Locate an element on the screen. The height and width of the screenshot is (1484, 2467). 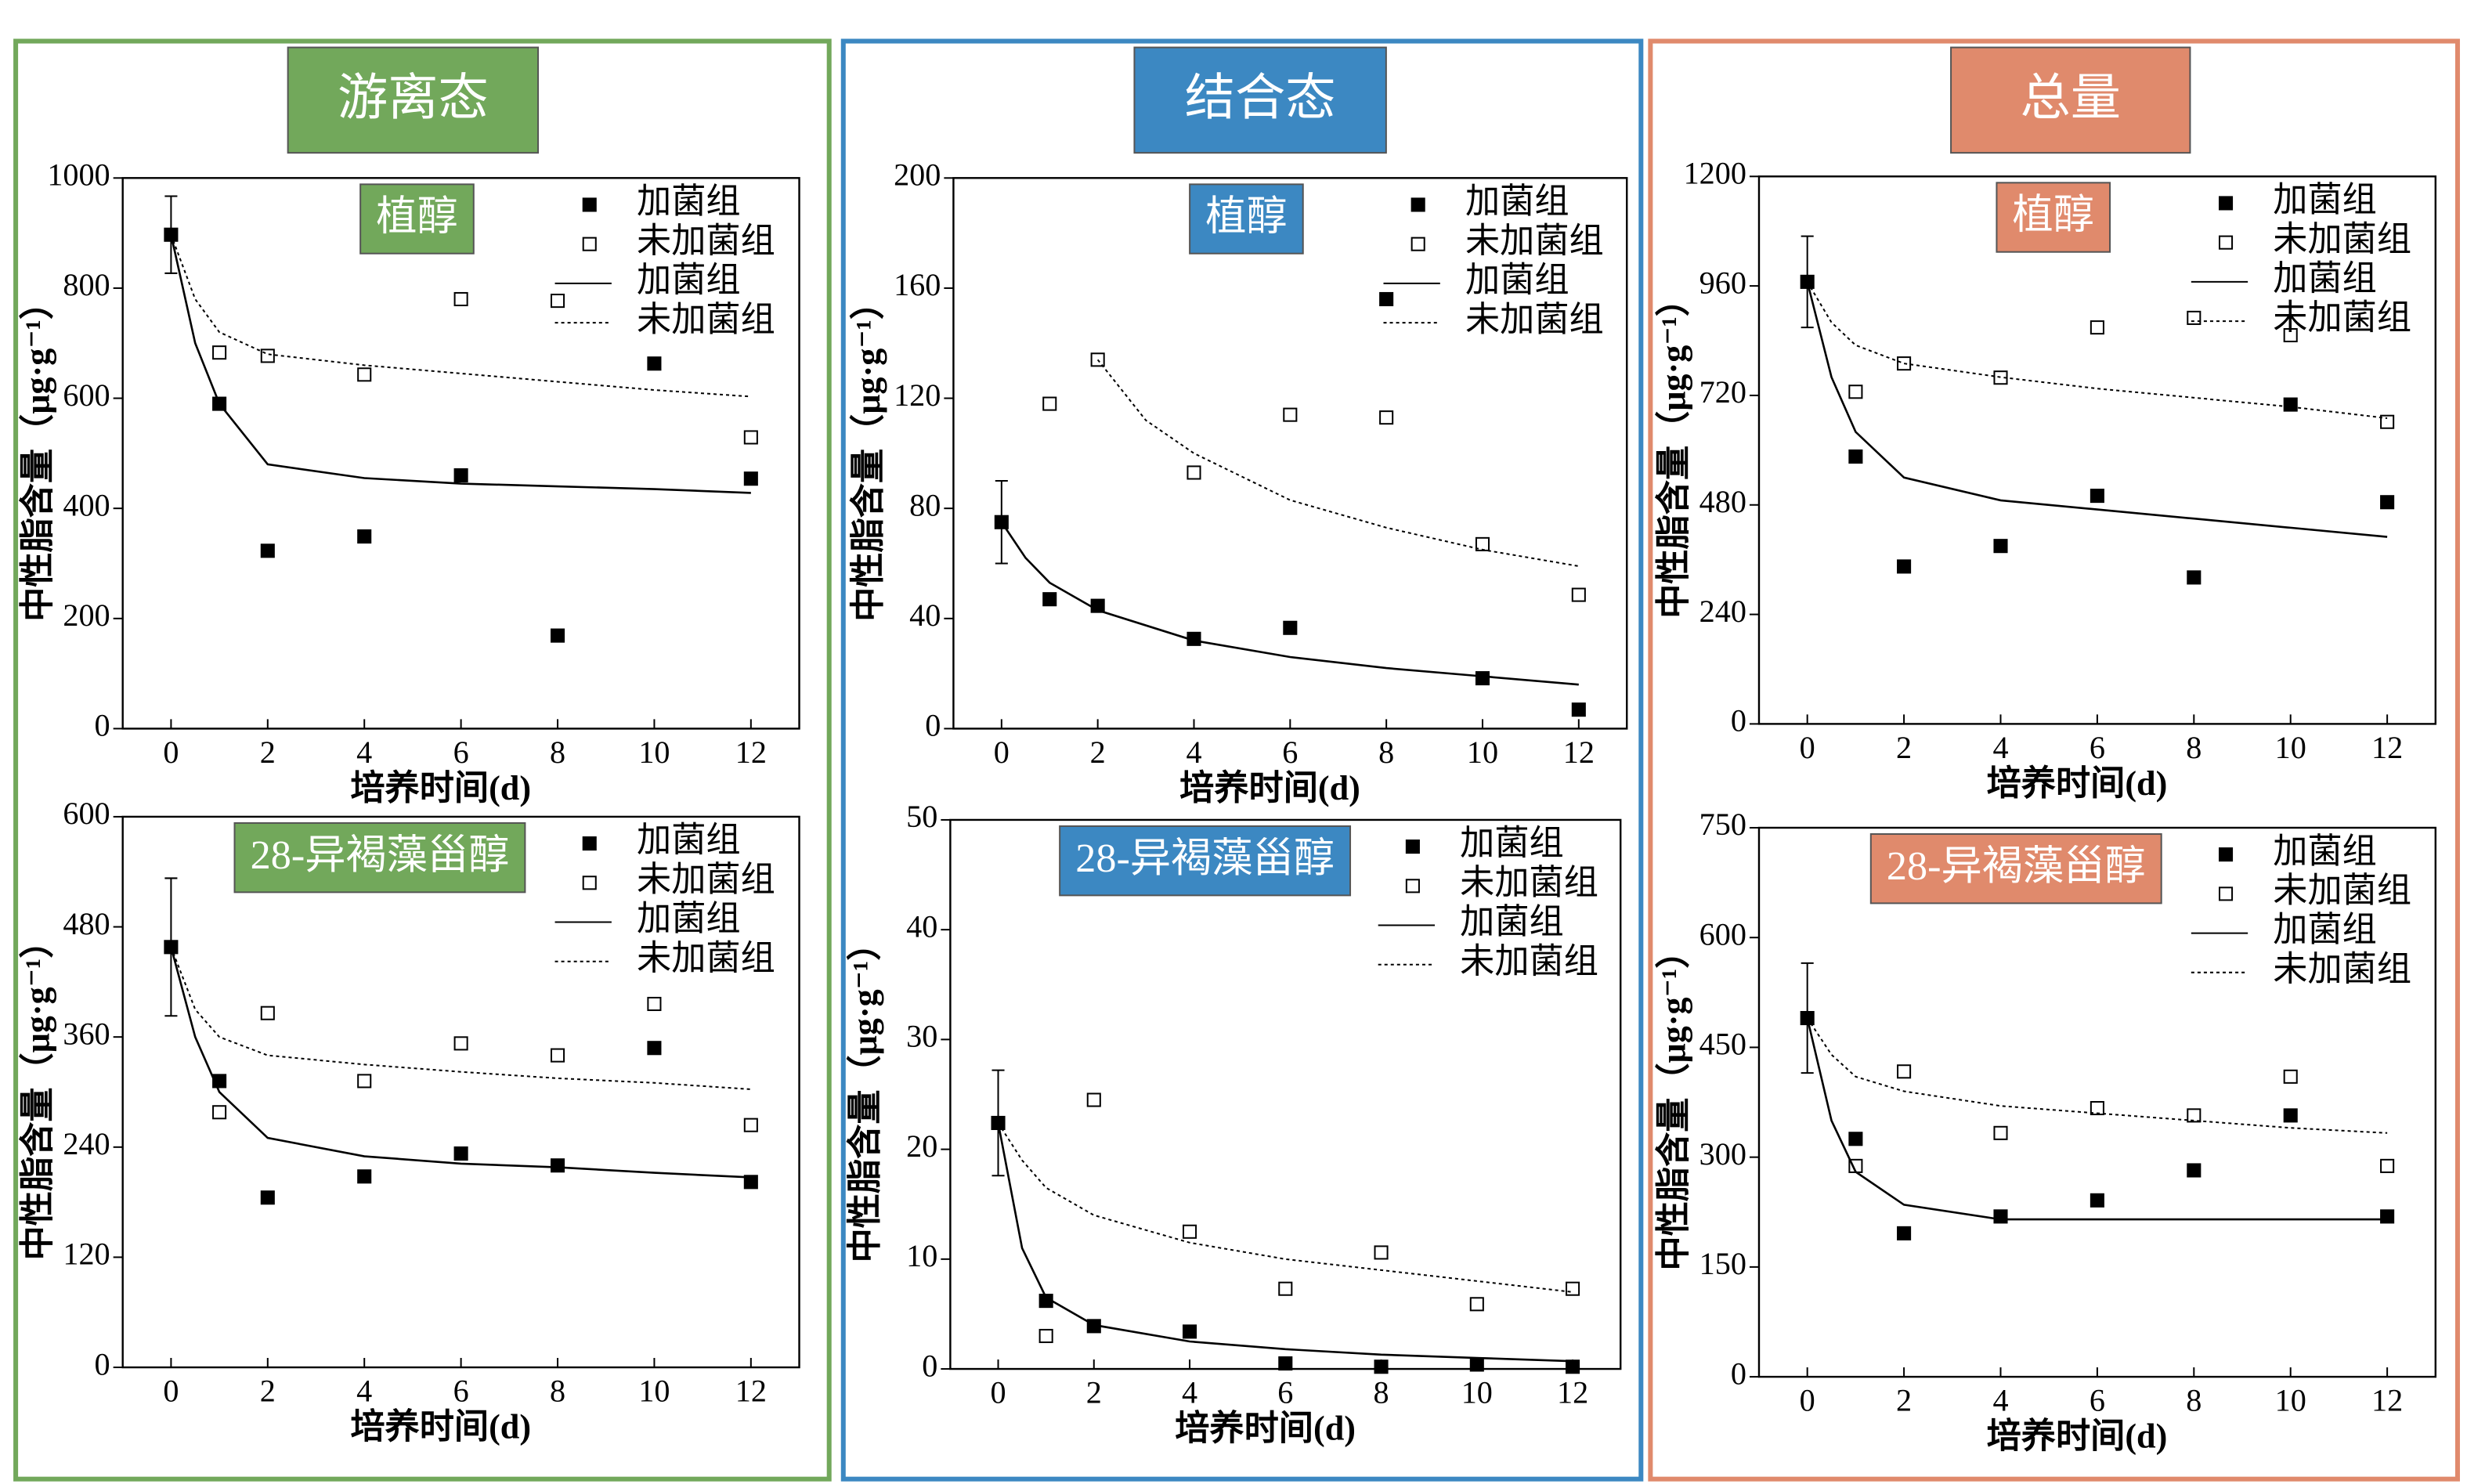
y-tick-label: 480 is located at coordinates (86, 923).